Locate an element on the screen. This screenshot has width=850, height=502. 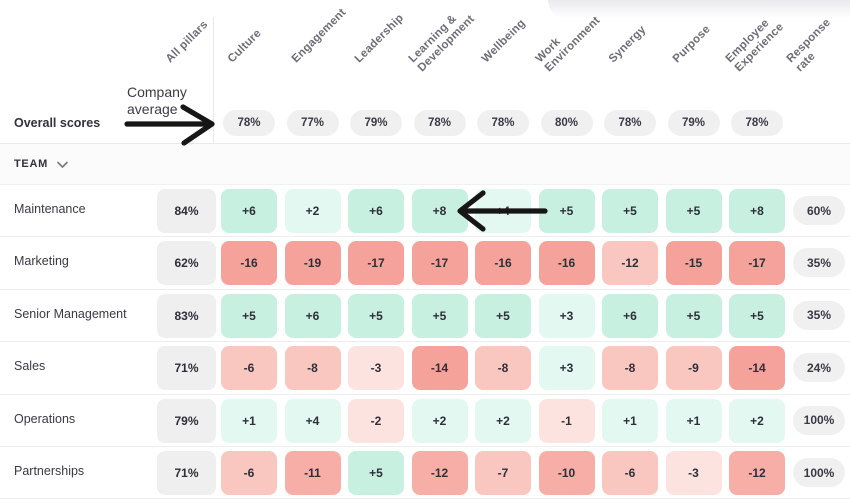
column-header-synergy: Synergy is located at coordinates (627, 44).